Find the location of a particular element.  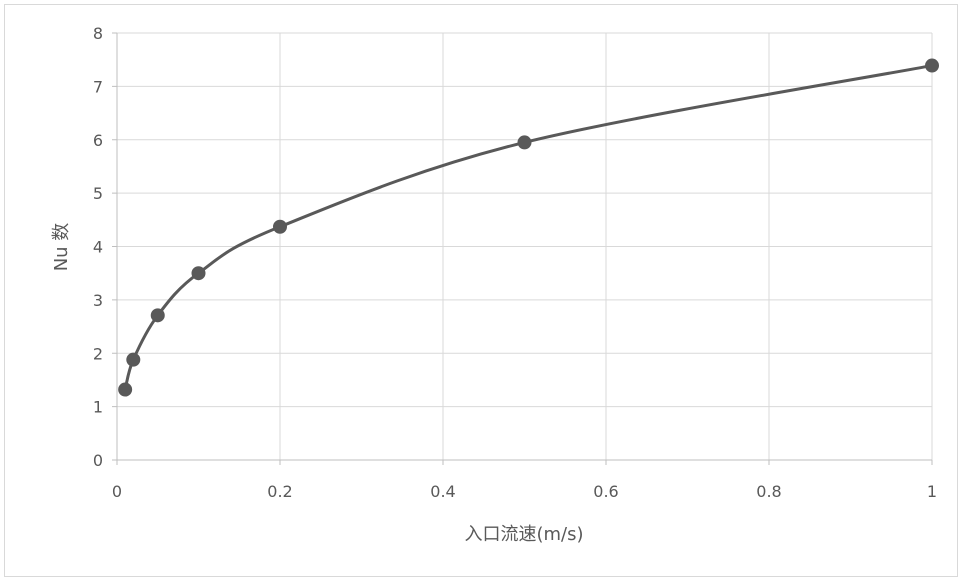

x-tick-label: 0.6 is located at coordinates (605, 491).